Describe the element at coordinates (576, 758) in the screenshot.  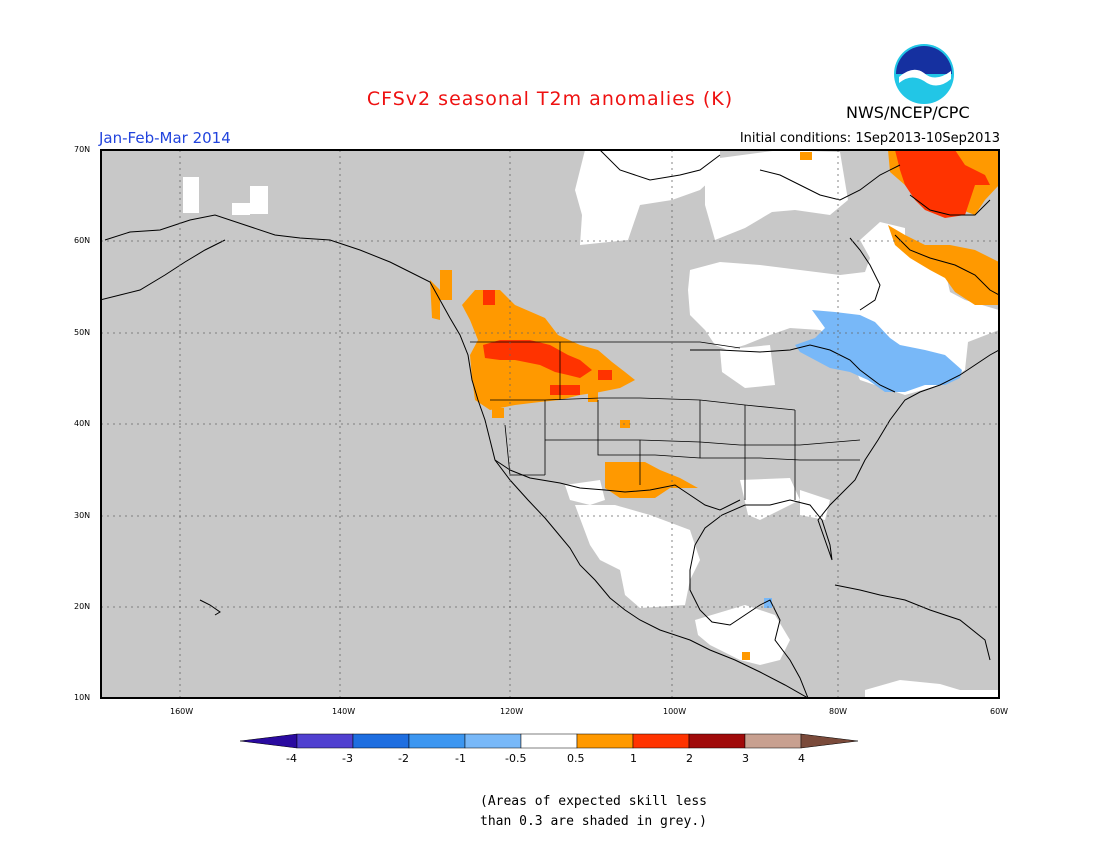
I see `colorbar-label: 0.5` at that location.